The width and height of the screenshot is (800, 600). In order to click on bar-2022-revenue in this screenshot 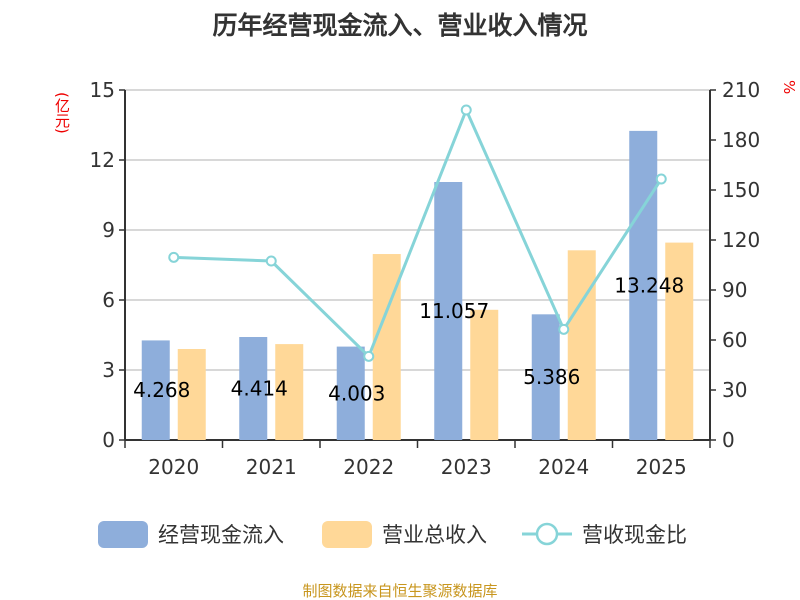, I will do `click(386, 347)`.